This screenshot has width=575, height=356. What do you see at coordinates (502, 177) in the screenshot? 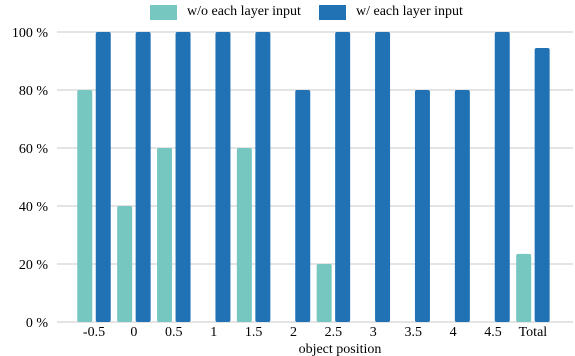
I see `bar-series-2-4.5` at bounding box center [502, 177].